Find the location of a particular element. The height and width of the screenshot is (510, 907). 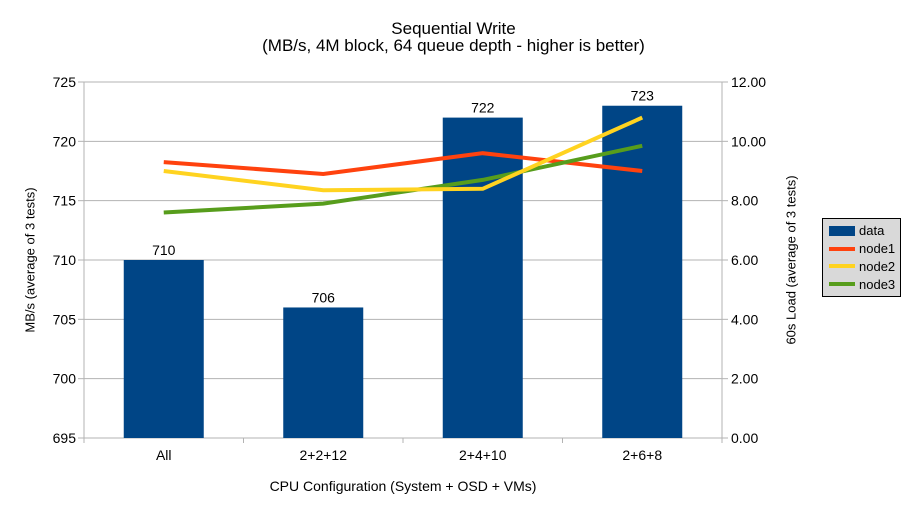

left-tick-label: 715 is located at coordinates (65, 201).